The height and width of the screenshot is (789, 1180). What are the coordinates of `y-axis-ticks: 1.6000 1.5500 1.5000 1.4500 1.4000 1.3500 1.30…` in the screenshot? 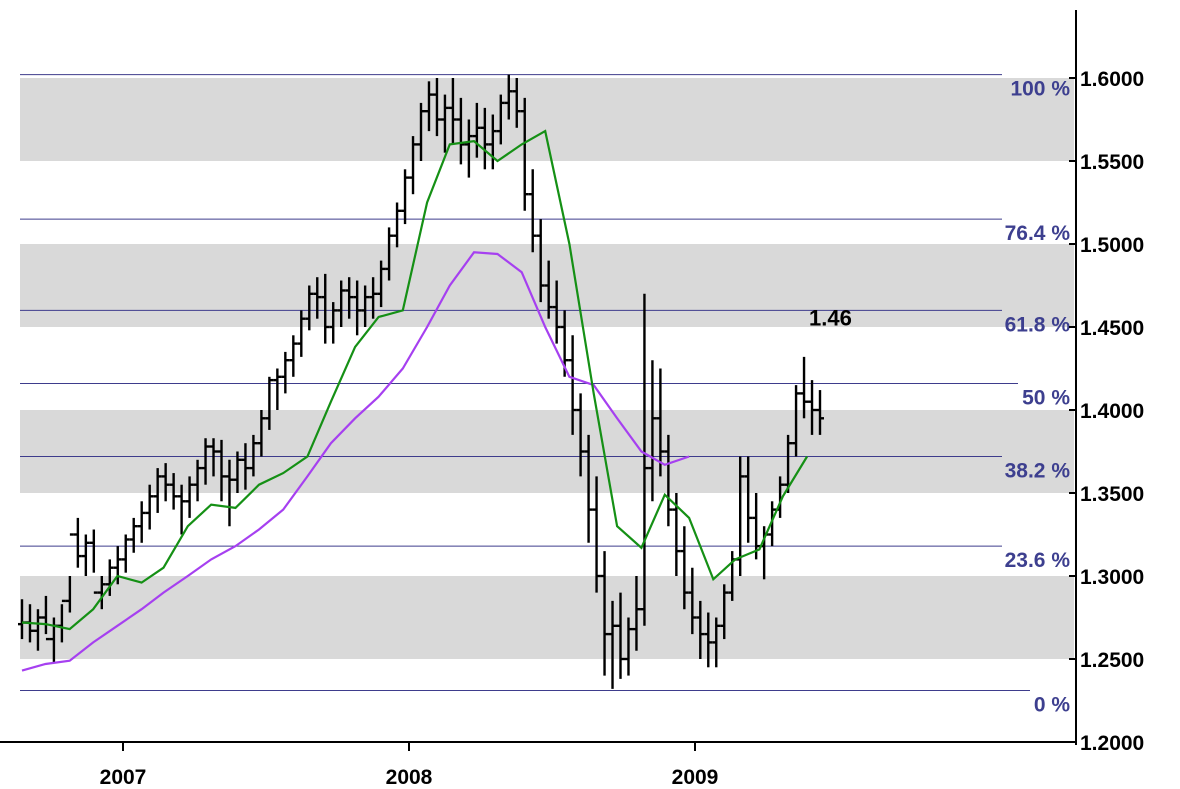 It's located at (1106, 411).